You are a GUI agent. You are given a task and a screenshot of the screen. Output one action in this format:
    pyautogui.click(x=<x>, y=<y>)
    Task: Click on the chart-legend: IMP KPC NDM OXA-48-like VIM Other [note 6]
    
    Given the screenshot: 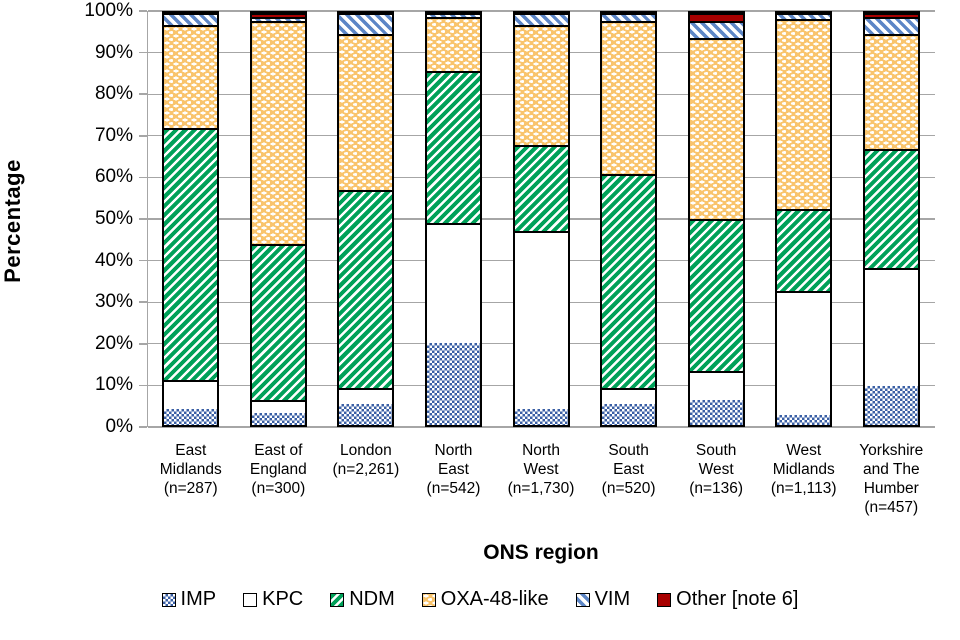 What is the action you would take?
    pyautogui.click(x=480, y=599)
    